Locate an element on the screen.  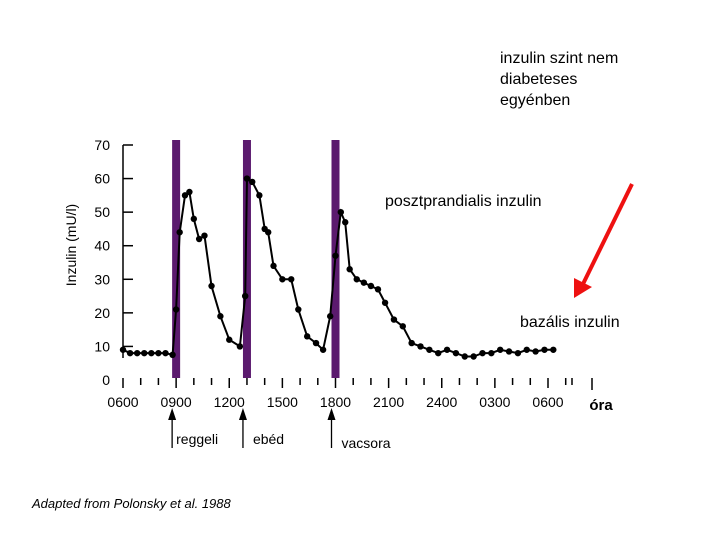
source-citation: Adapted from Polonsky et al. 1988 is located at coordinates (131, 503).